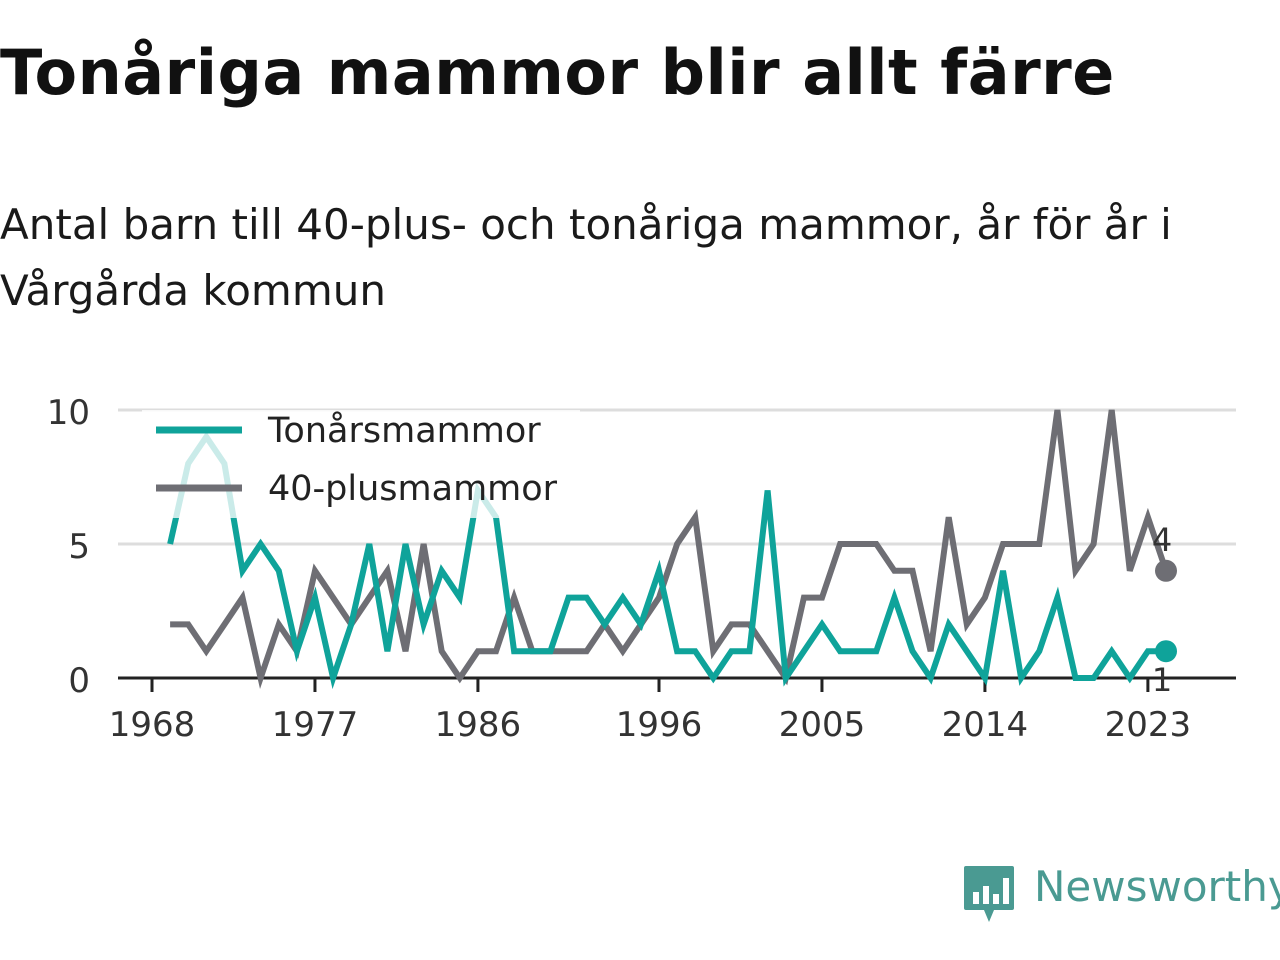 The width and height of the screenshot is (1280, 960). I want to click on x-tick-label: 1986, so click(478, 725).